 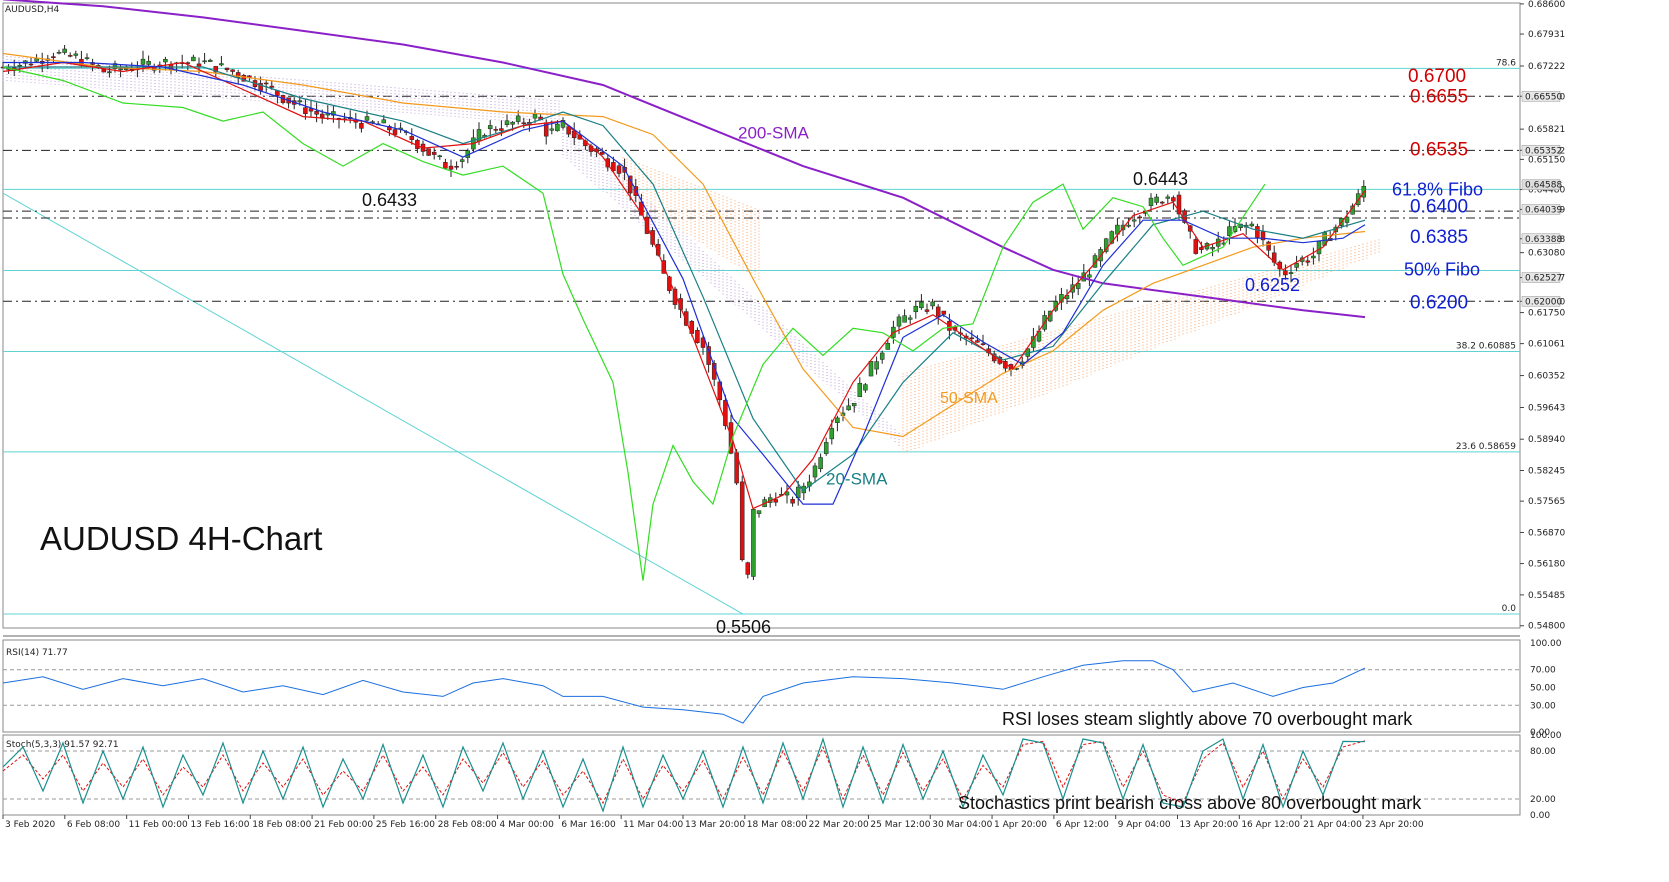 I want to click on x-tick-label: 22 Mar 20:00, so click(x=839, y=825).